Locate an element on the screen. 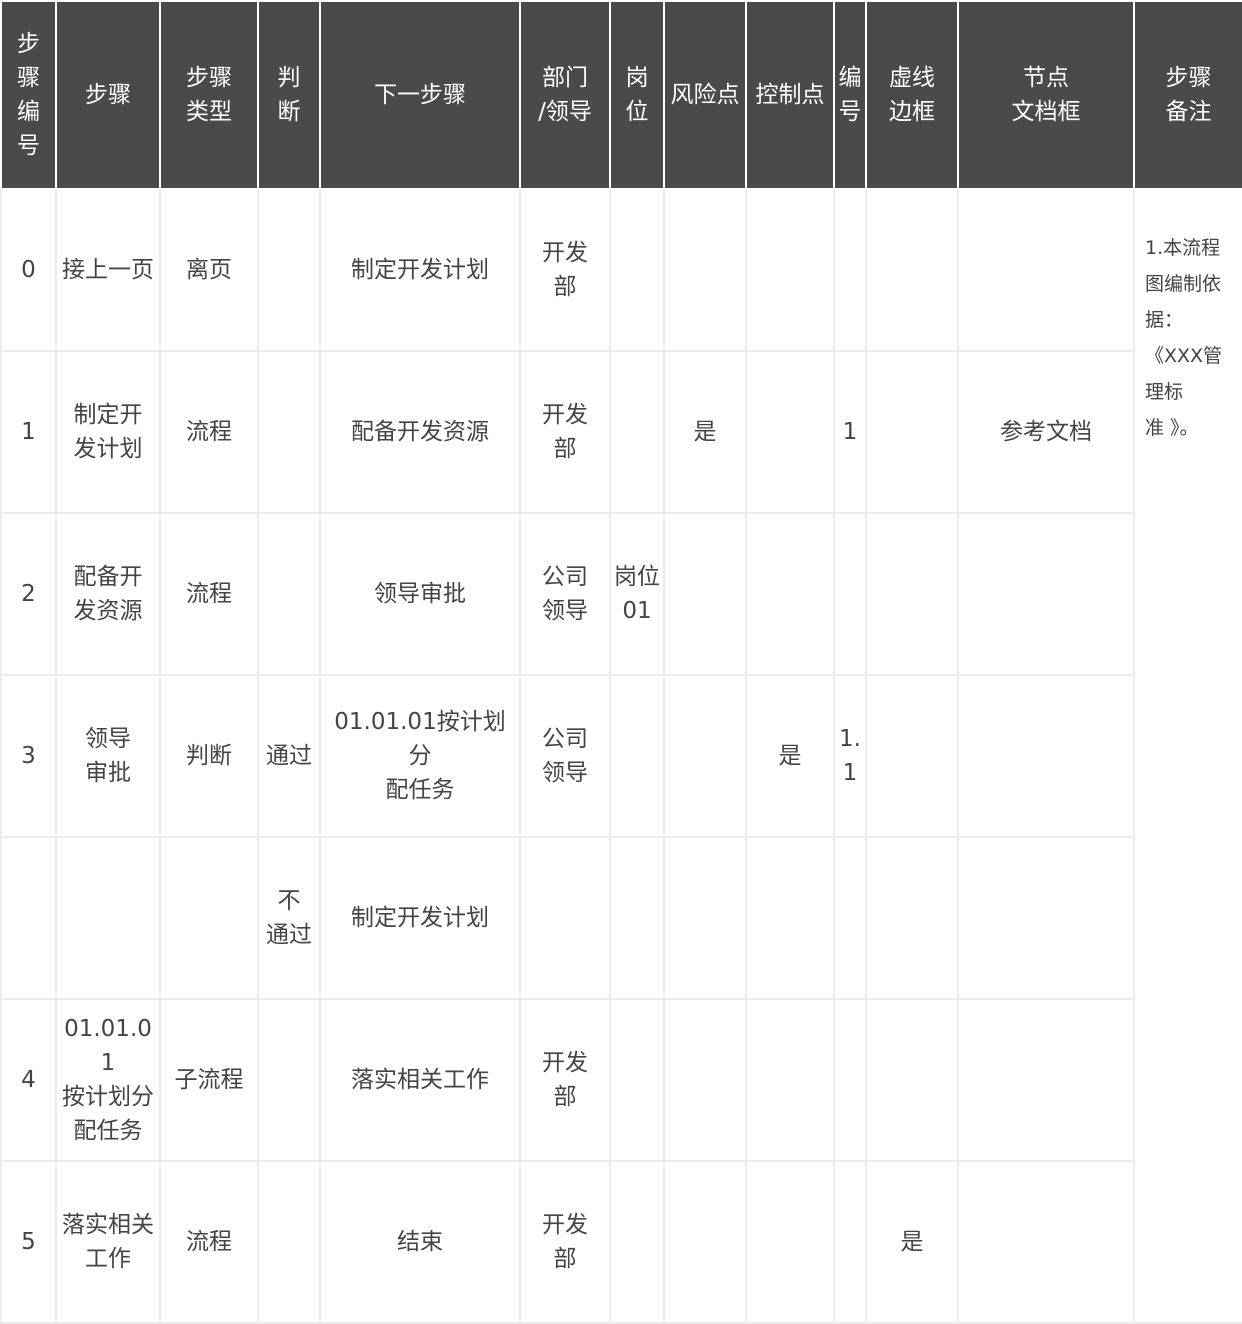 This screenshot has width=1242, height=1324. table-row: 不通过 制定开发计划 is located at coordinates (621, 918).